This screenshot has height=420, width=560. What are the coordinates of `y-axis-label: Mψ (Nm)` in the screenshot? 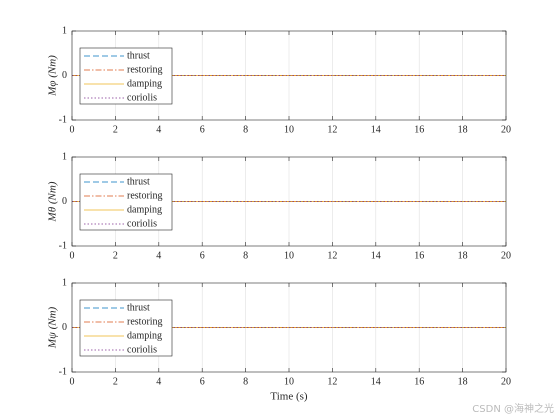 It's located at (53, 327).